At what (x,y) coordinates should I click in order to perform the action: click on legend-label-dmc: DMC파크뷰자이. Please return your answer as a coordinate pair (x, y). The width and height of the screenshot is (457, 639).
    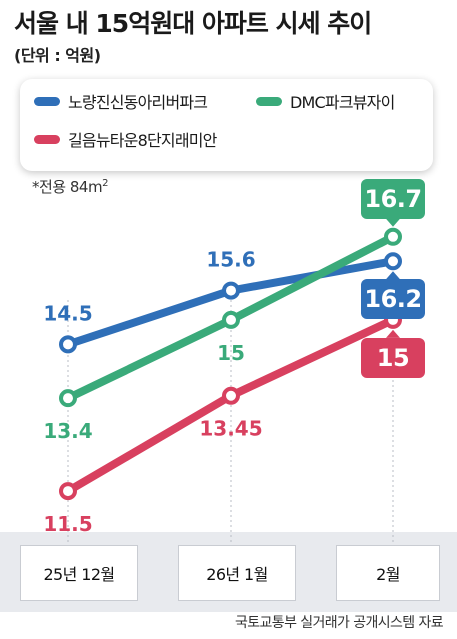
    Looking at the image, I should click on (342, 102).